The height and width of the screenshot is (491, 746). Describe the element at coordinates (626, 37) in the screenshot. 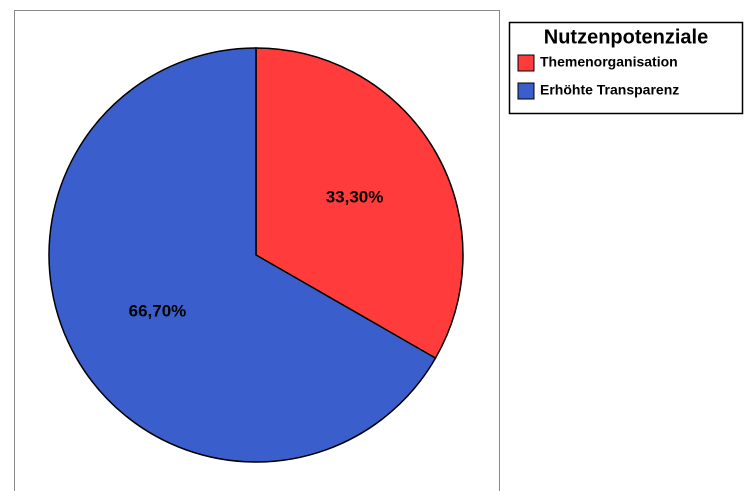

I see `legend-title: Nutzenpotenziale` at that location.